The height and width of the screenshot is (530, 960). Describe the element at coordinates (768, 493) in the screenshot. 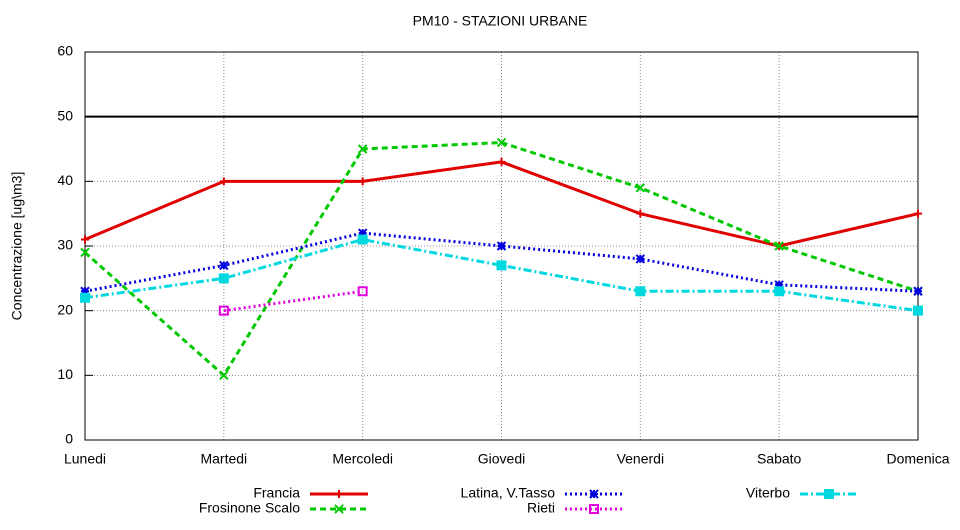

I see `legend-label: Viterbo` at that location.